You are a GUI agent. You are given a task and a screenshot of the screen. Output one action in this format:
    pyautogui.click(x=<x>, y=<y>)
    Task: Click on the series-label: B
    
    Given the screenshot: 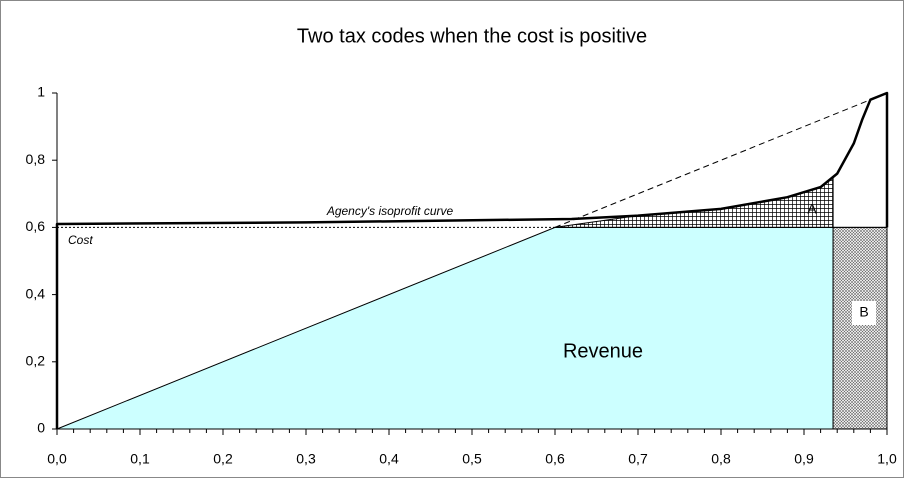 What is the action you would take?
    pyautogui.click(x=863, y=312)
    